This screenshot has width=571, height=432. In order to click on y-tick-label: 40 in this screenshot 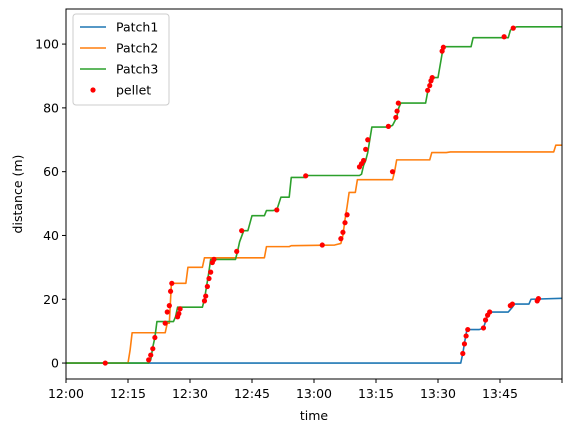, I will do `click(51, 235)`.